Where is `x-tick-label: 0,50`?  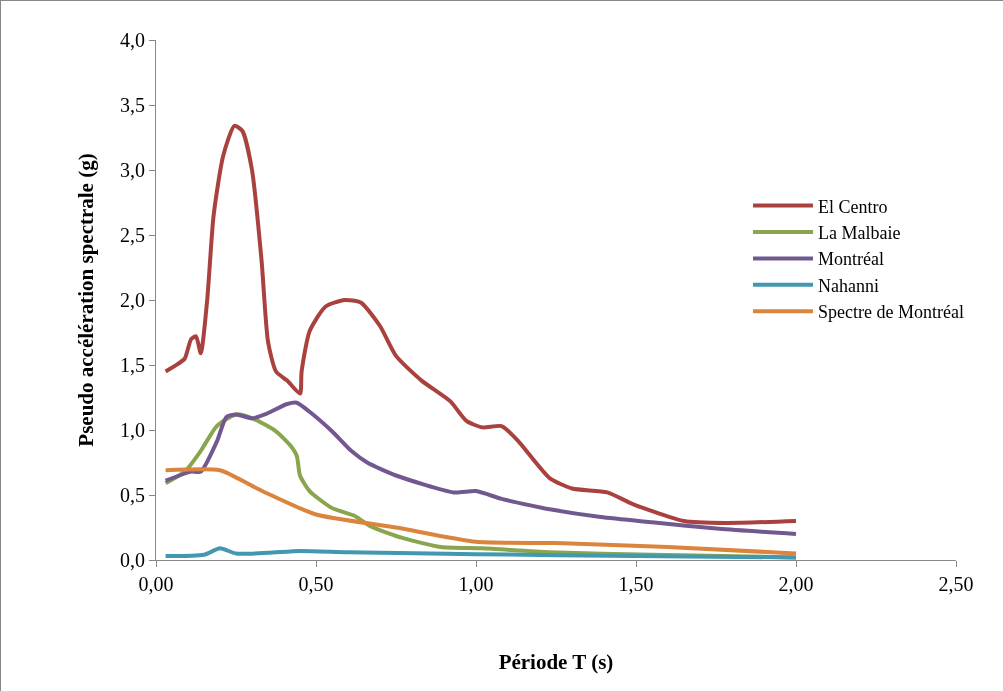 x-tick-label: 0,50 is located at coordinates (316, 584).